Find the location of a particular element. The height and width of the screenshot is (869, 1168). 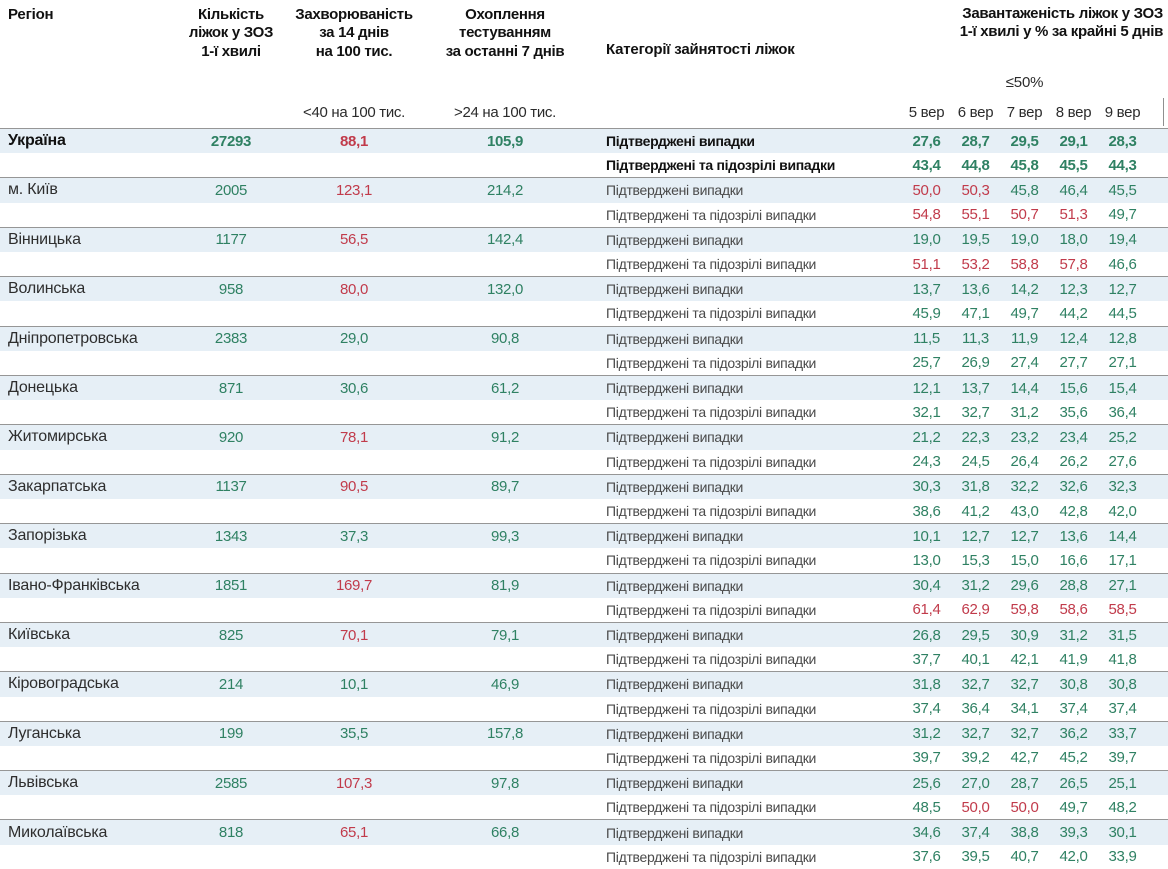

occupancy-value: 12,4 is located at coordinates (1073, 339).